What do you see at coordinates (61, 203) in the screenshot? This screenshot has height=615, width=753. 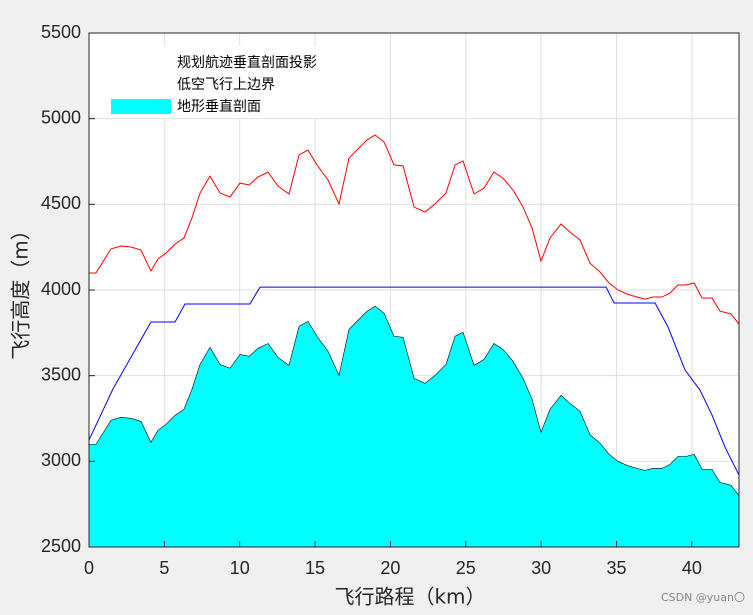 I see `y-tick-label: 4500` at bounding box center [61, 203].